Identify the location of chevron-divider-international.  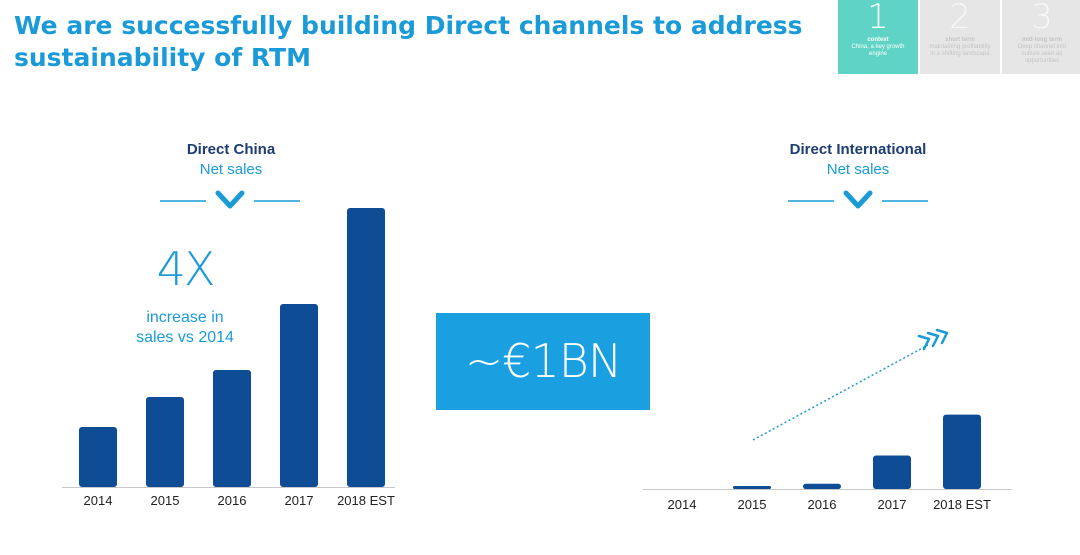
(858, 199).